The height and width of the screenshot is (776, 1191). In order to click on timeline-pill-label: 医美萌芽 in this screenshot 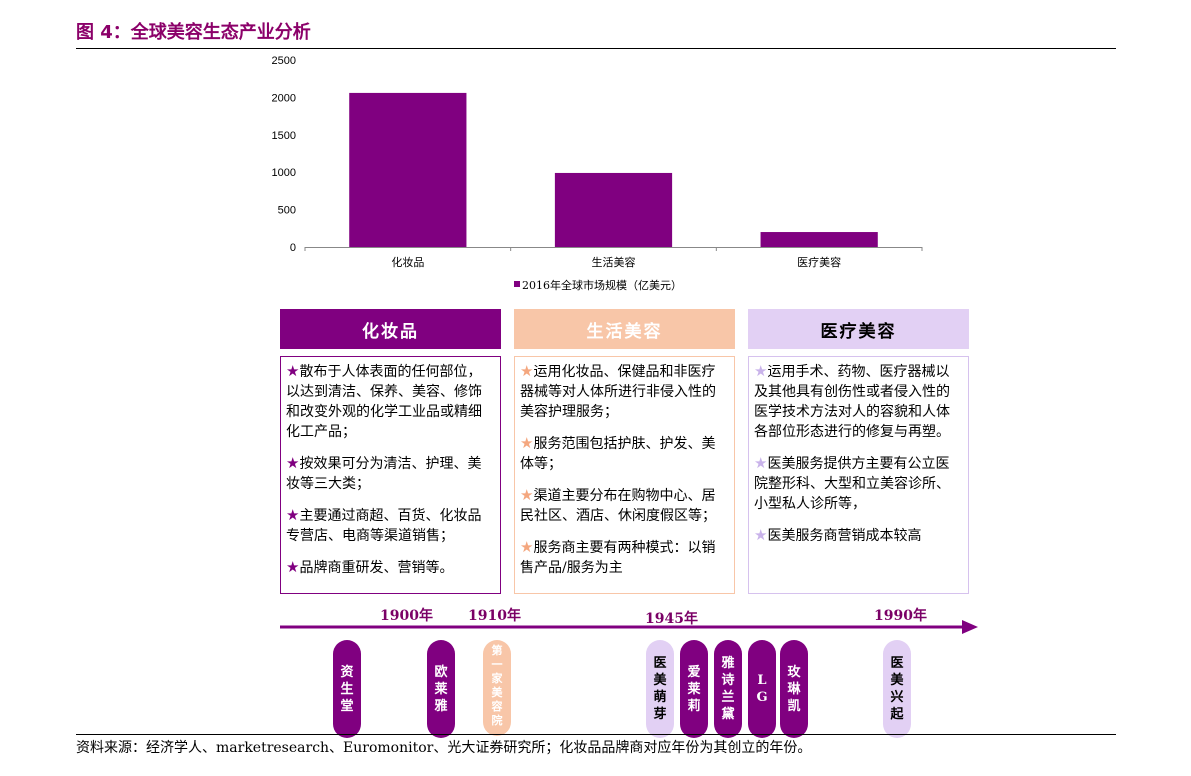, I will do `click(660, 689)`.